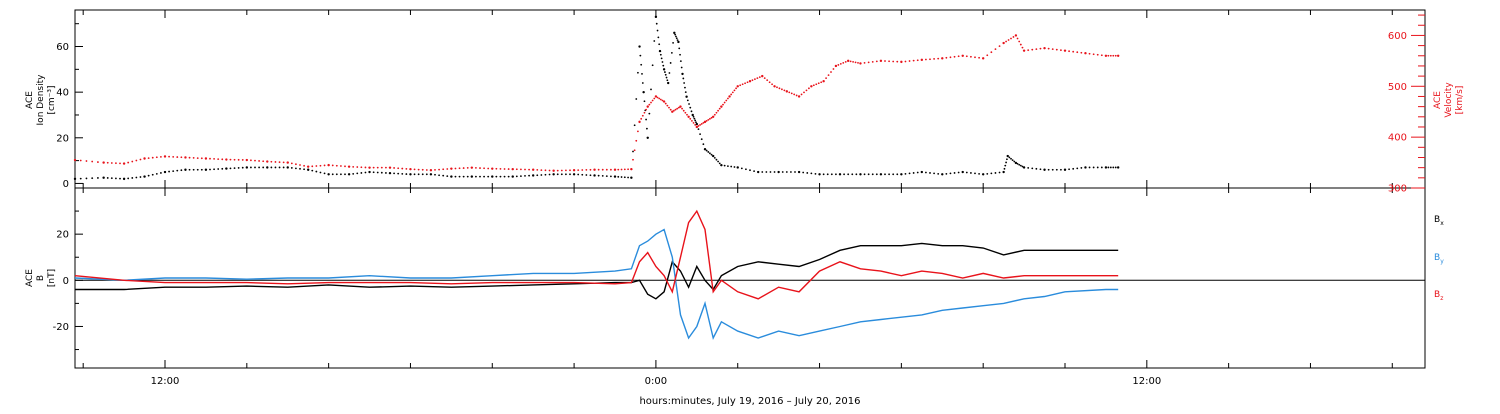 This screenshot has height=414, width=1500. What do you see at coordinates (597, 271) in the screenshot?
I see `series-line-bx` at bounding box center [597, 271].